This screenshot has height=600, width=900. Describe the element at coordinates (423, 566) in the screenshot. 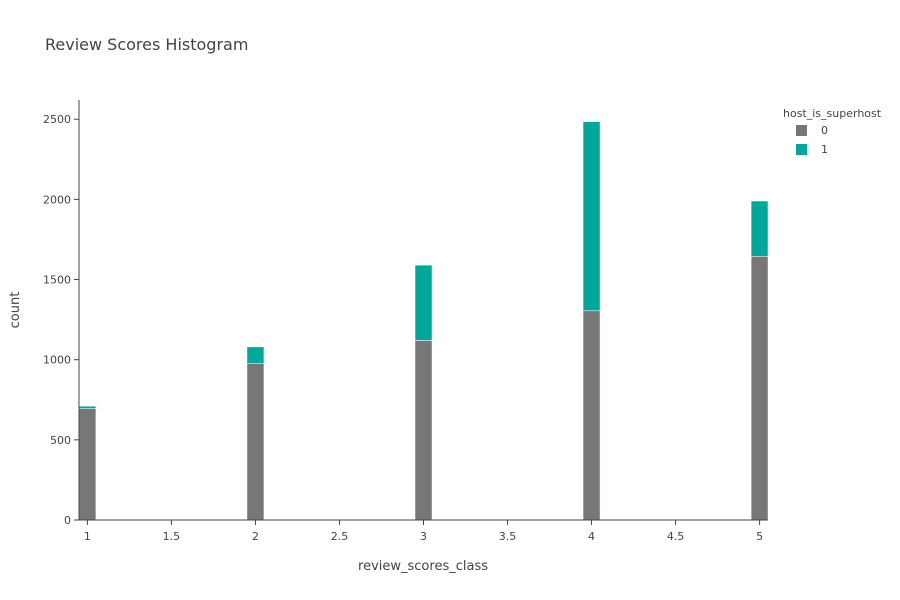

I see `x-axis-title: review_scores_class` at that location.